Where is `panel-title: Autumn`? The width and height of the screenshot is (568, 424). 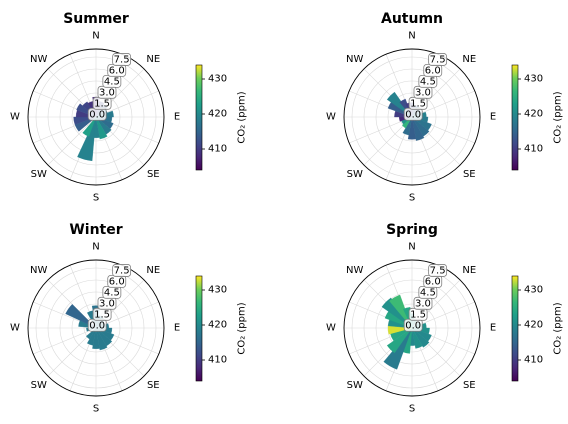
panel-title: Autumn is located at coordinates (412, 19).